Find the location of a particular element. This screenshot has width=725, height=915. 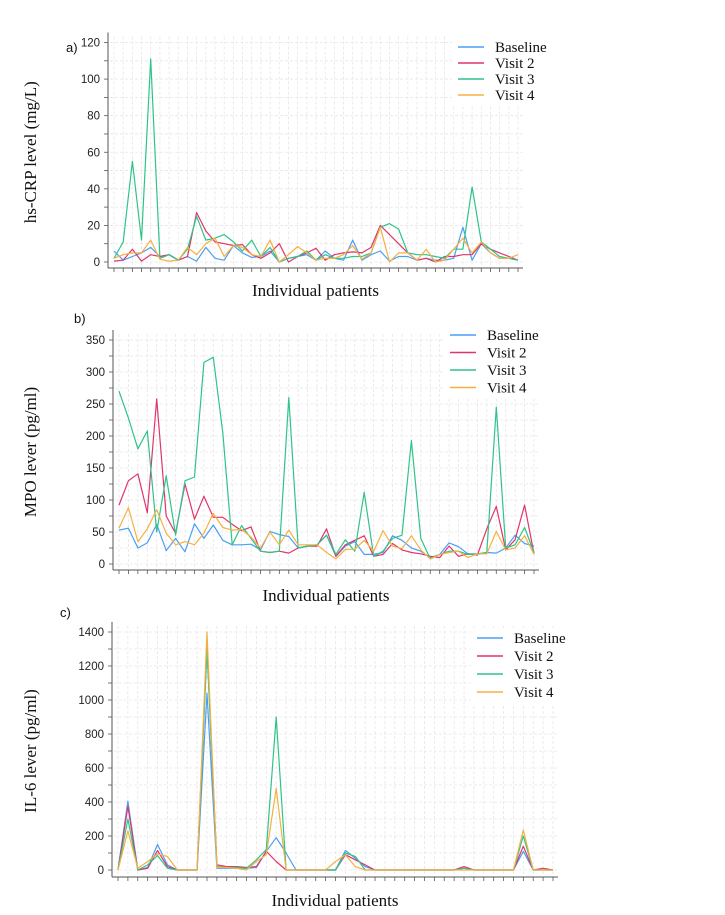

grid is located at coordinates (316, 151).